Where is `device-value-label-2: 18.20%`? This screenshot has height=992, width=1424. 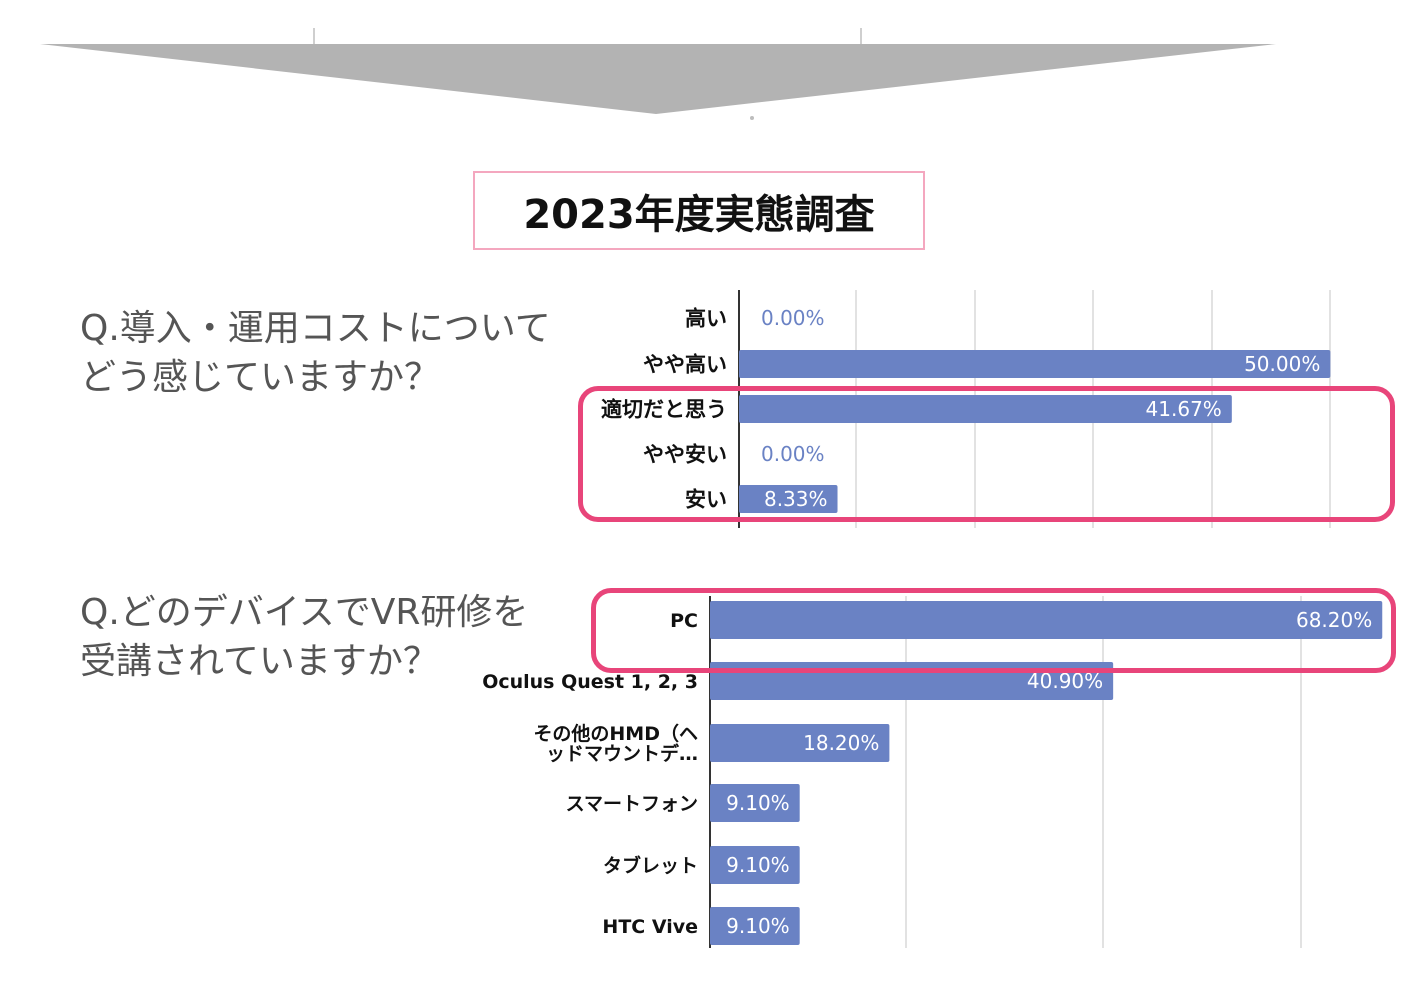
device-value-label-2: 18.20% is located at coordinates (841, 743).